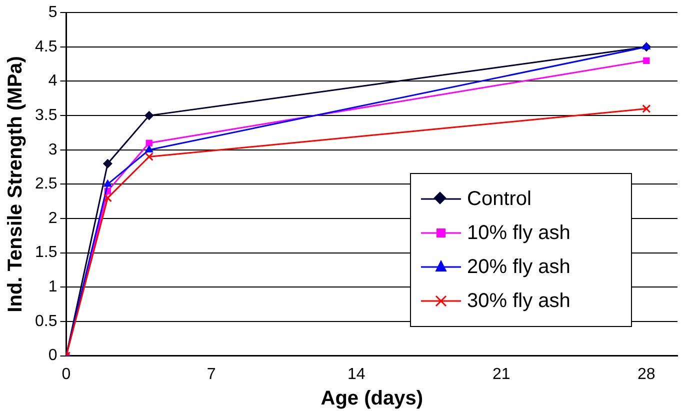 Image resolution: width=684 pixels, height=411 pixels. What do you see at coordinates (46, 184) in the screenshot?
I see `y-tick-label: 2.5` at bounding box center [46, 184].